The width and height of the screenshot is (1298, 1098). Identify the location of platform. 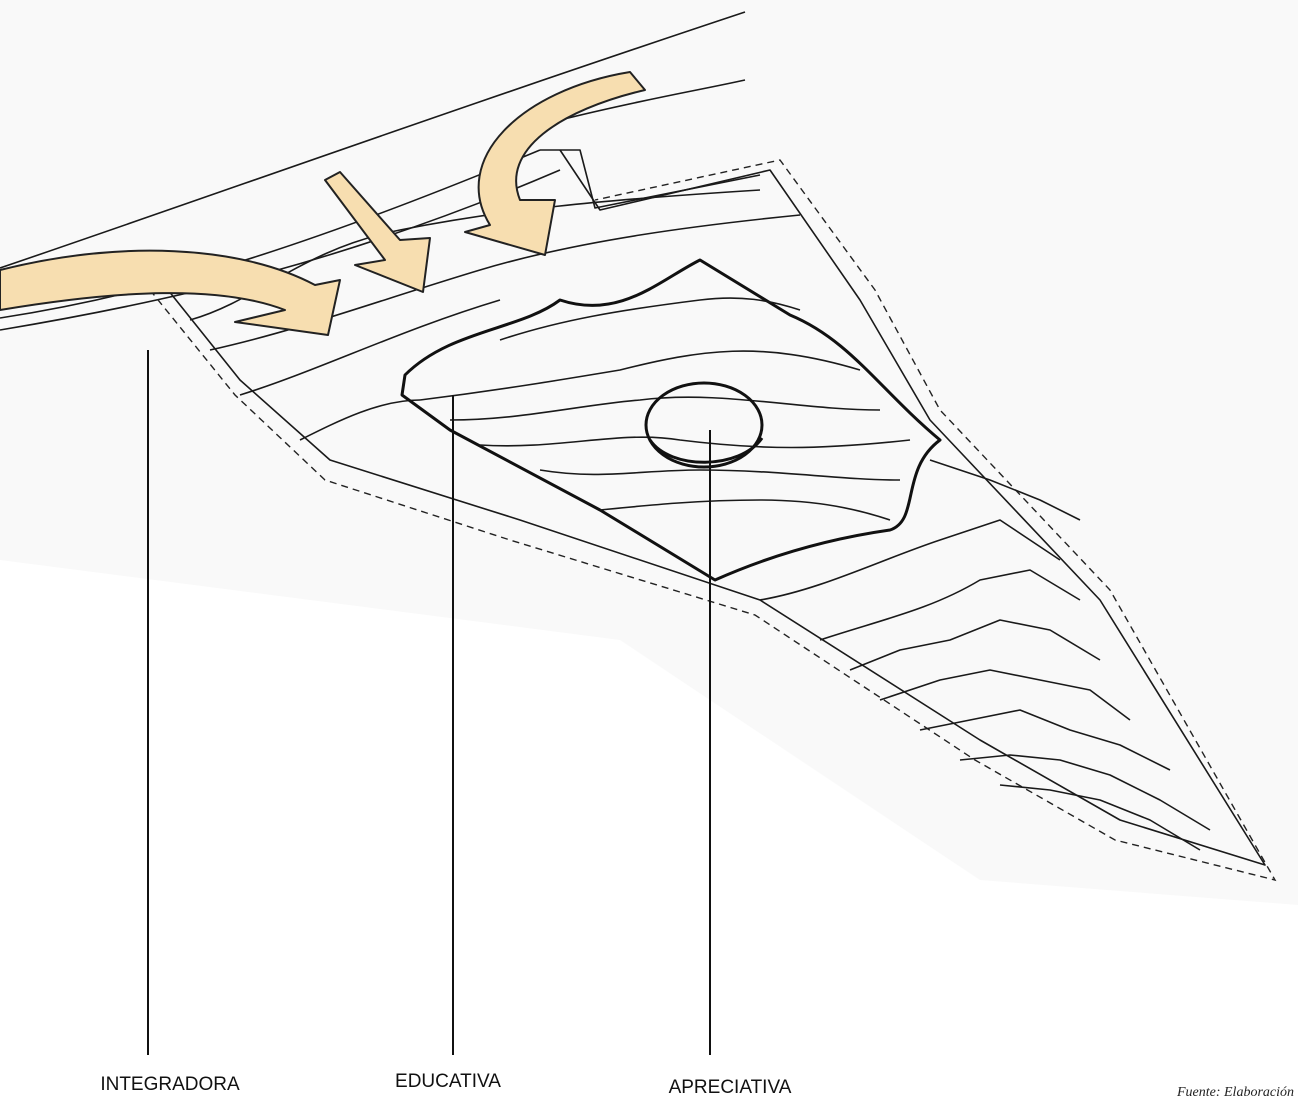
(671, 420).